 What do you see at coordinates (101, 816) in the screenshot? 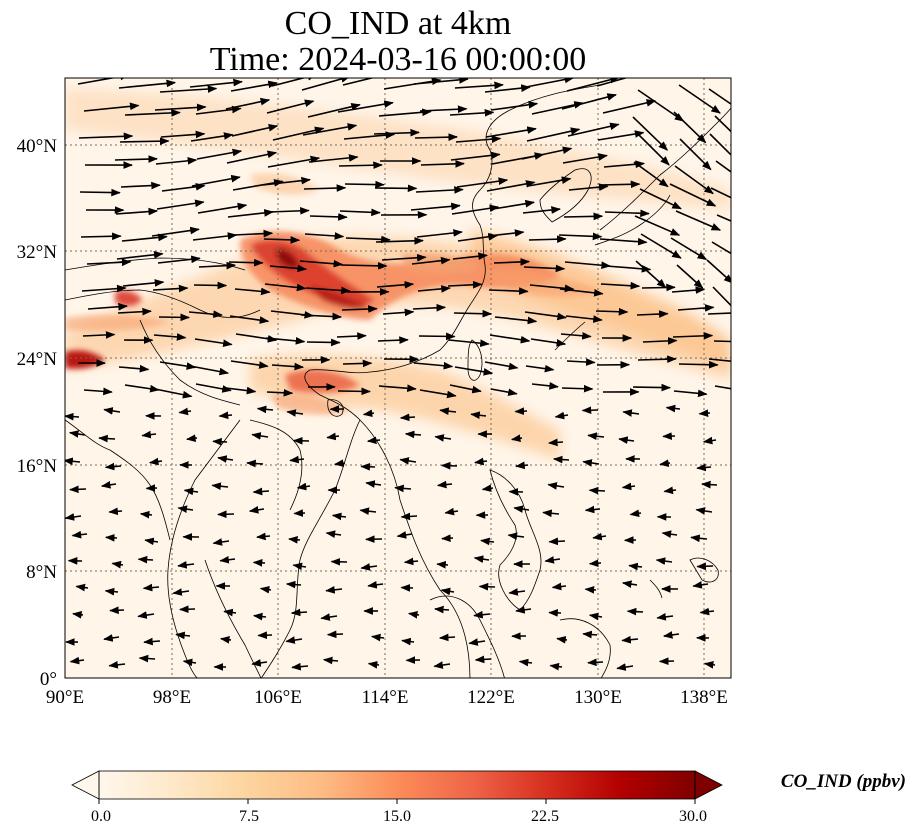
I see `colorbar-tick-0: 0.0` at bounding box center [101, 816].